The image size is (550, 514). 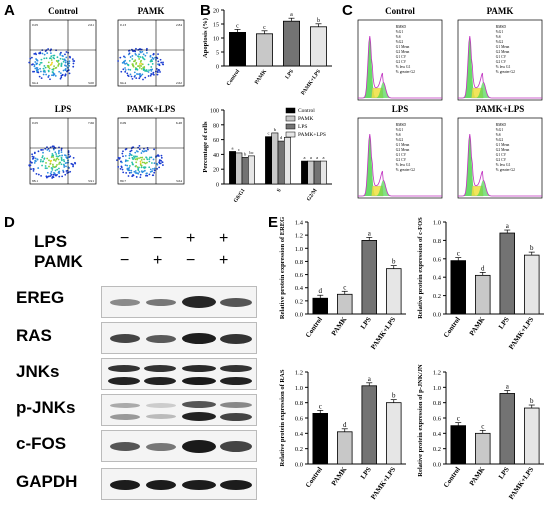 I want to click on cycle-stat-label: % greater G2, so click(x=505, y=170).